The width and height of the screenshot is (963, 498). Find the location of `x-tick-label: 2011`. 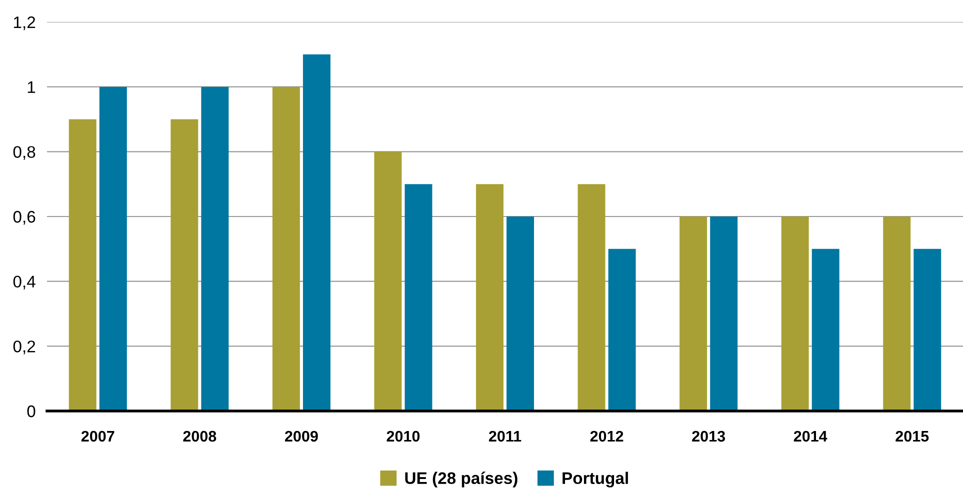

x-tick-label: 2011 is located at coordinates (505, 436).